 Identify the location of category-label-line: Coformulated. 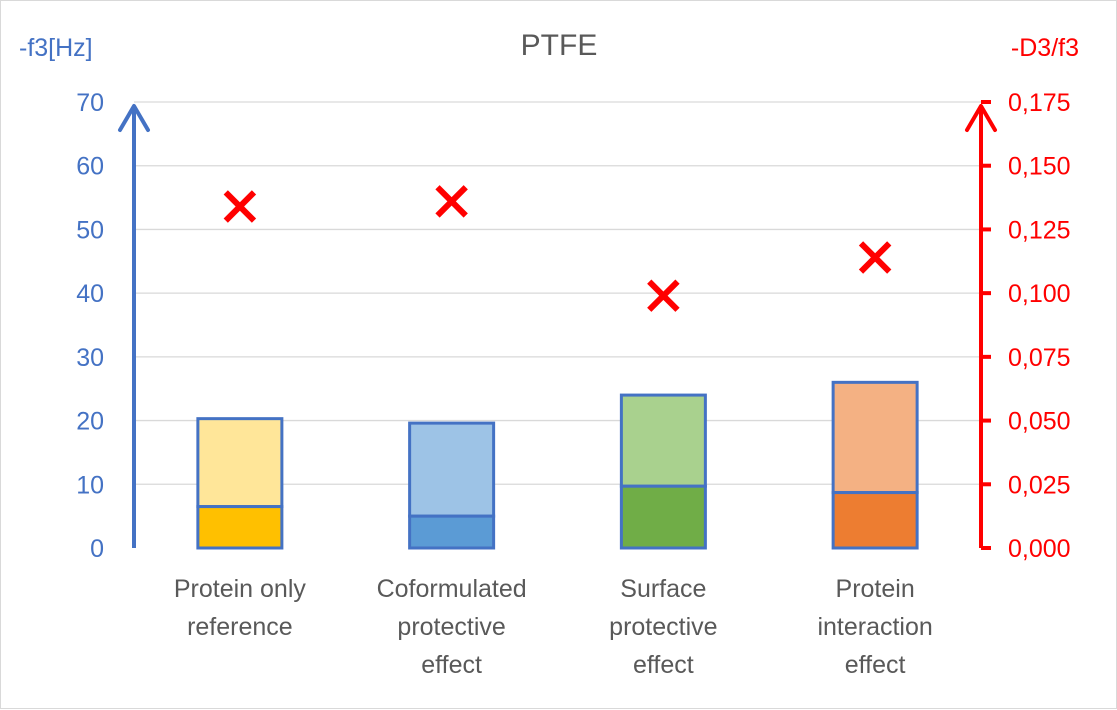
(452, 589).